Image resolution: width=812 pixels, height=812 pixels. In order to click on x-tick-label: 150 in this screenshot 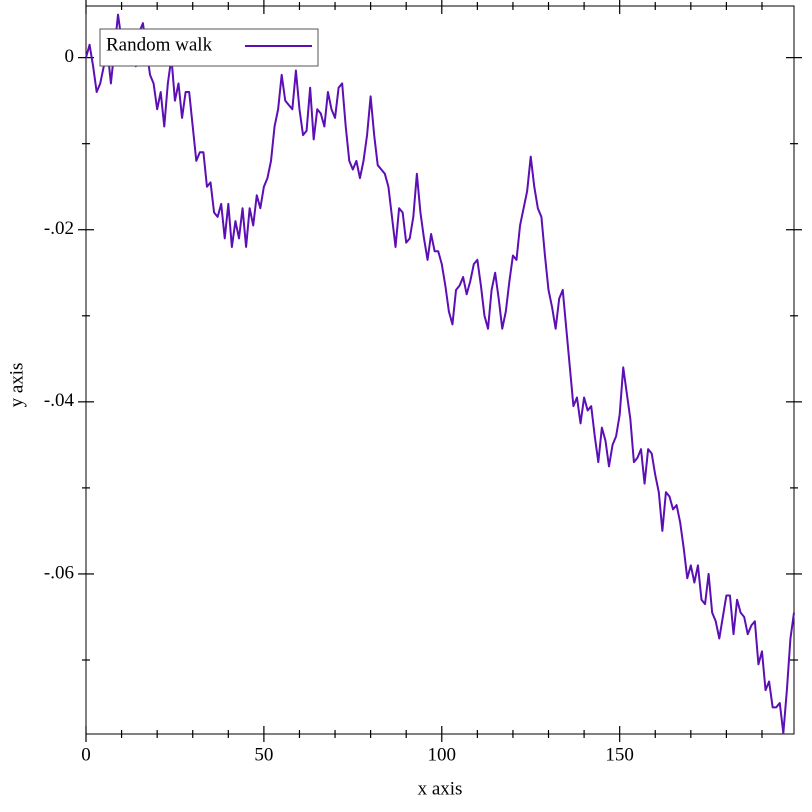, I will do `click(619, 754)`.